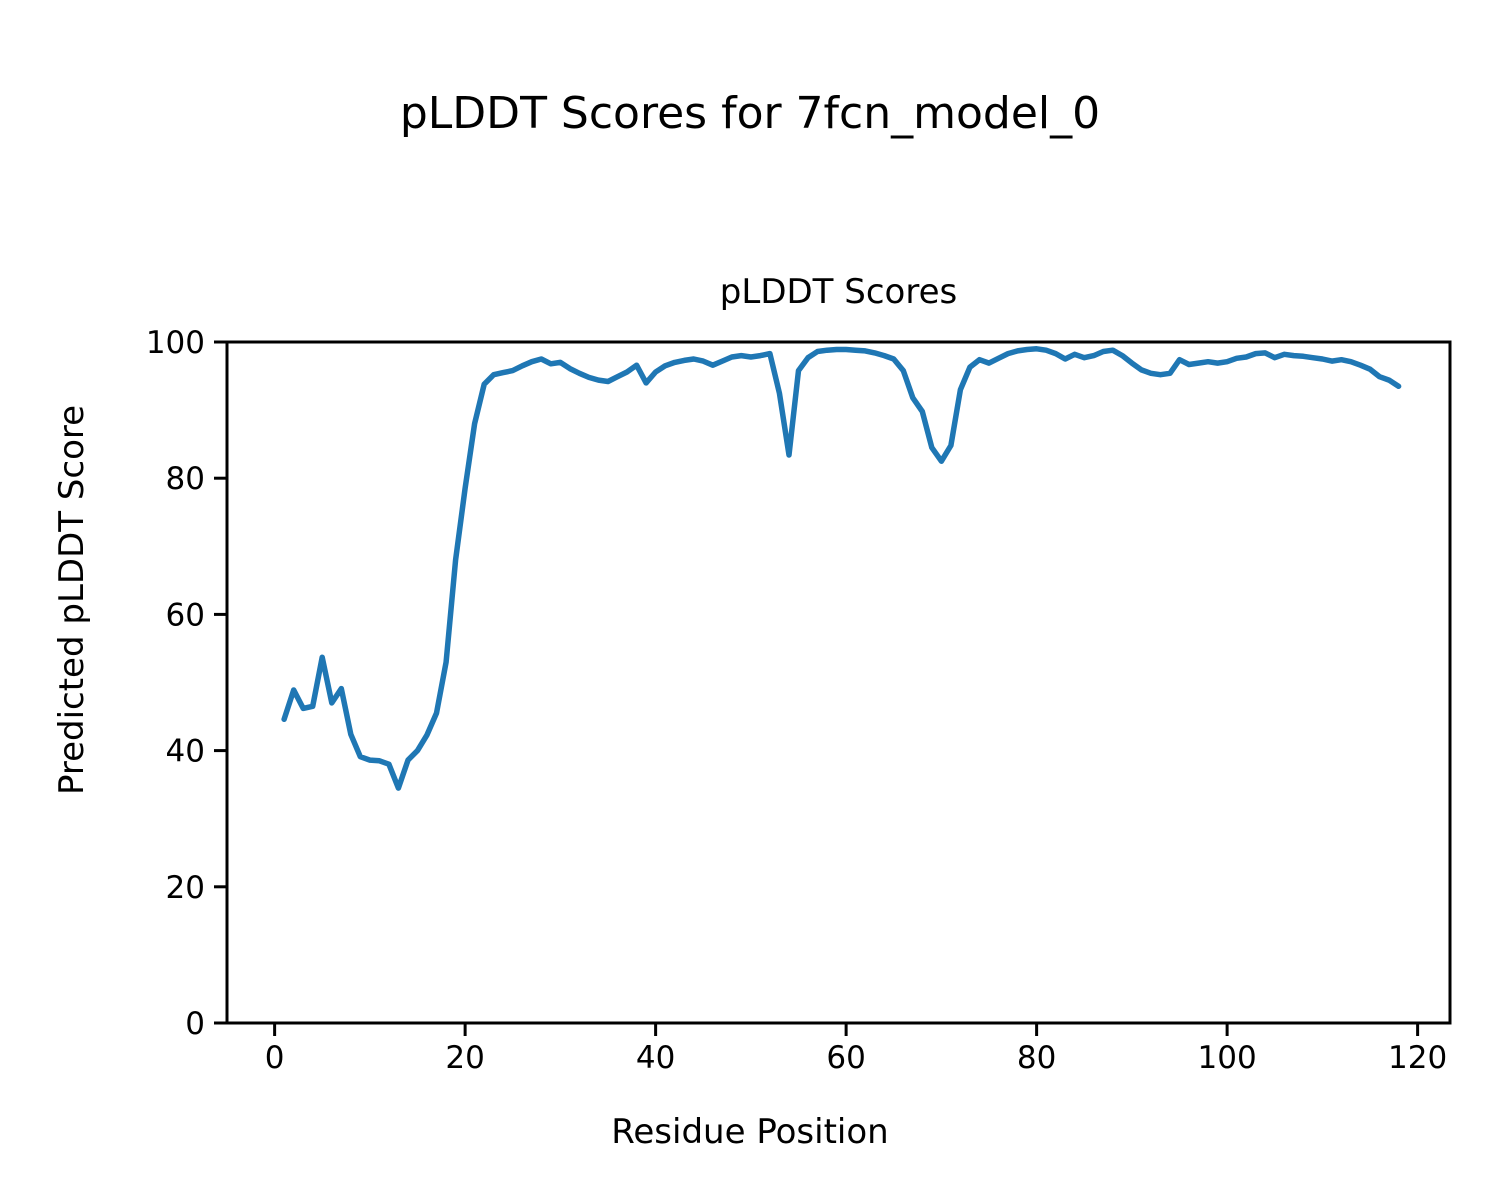  Describe the element at coordinates (750, 1132) in the screenshot. I see `x-axis-label: Residue Position` at that location.